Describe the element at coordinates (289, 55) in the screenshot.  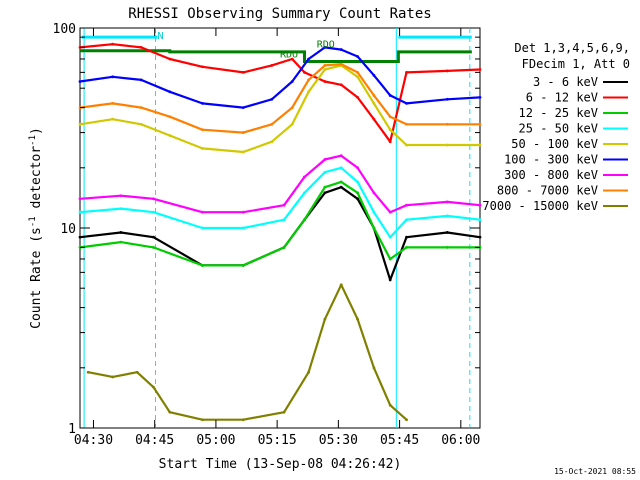
I see `annotation-2: RDO` at that location.